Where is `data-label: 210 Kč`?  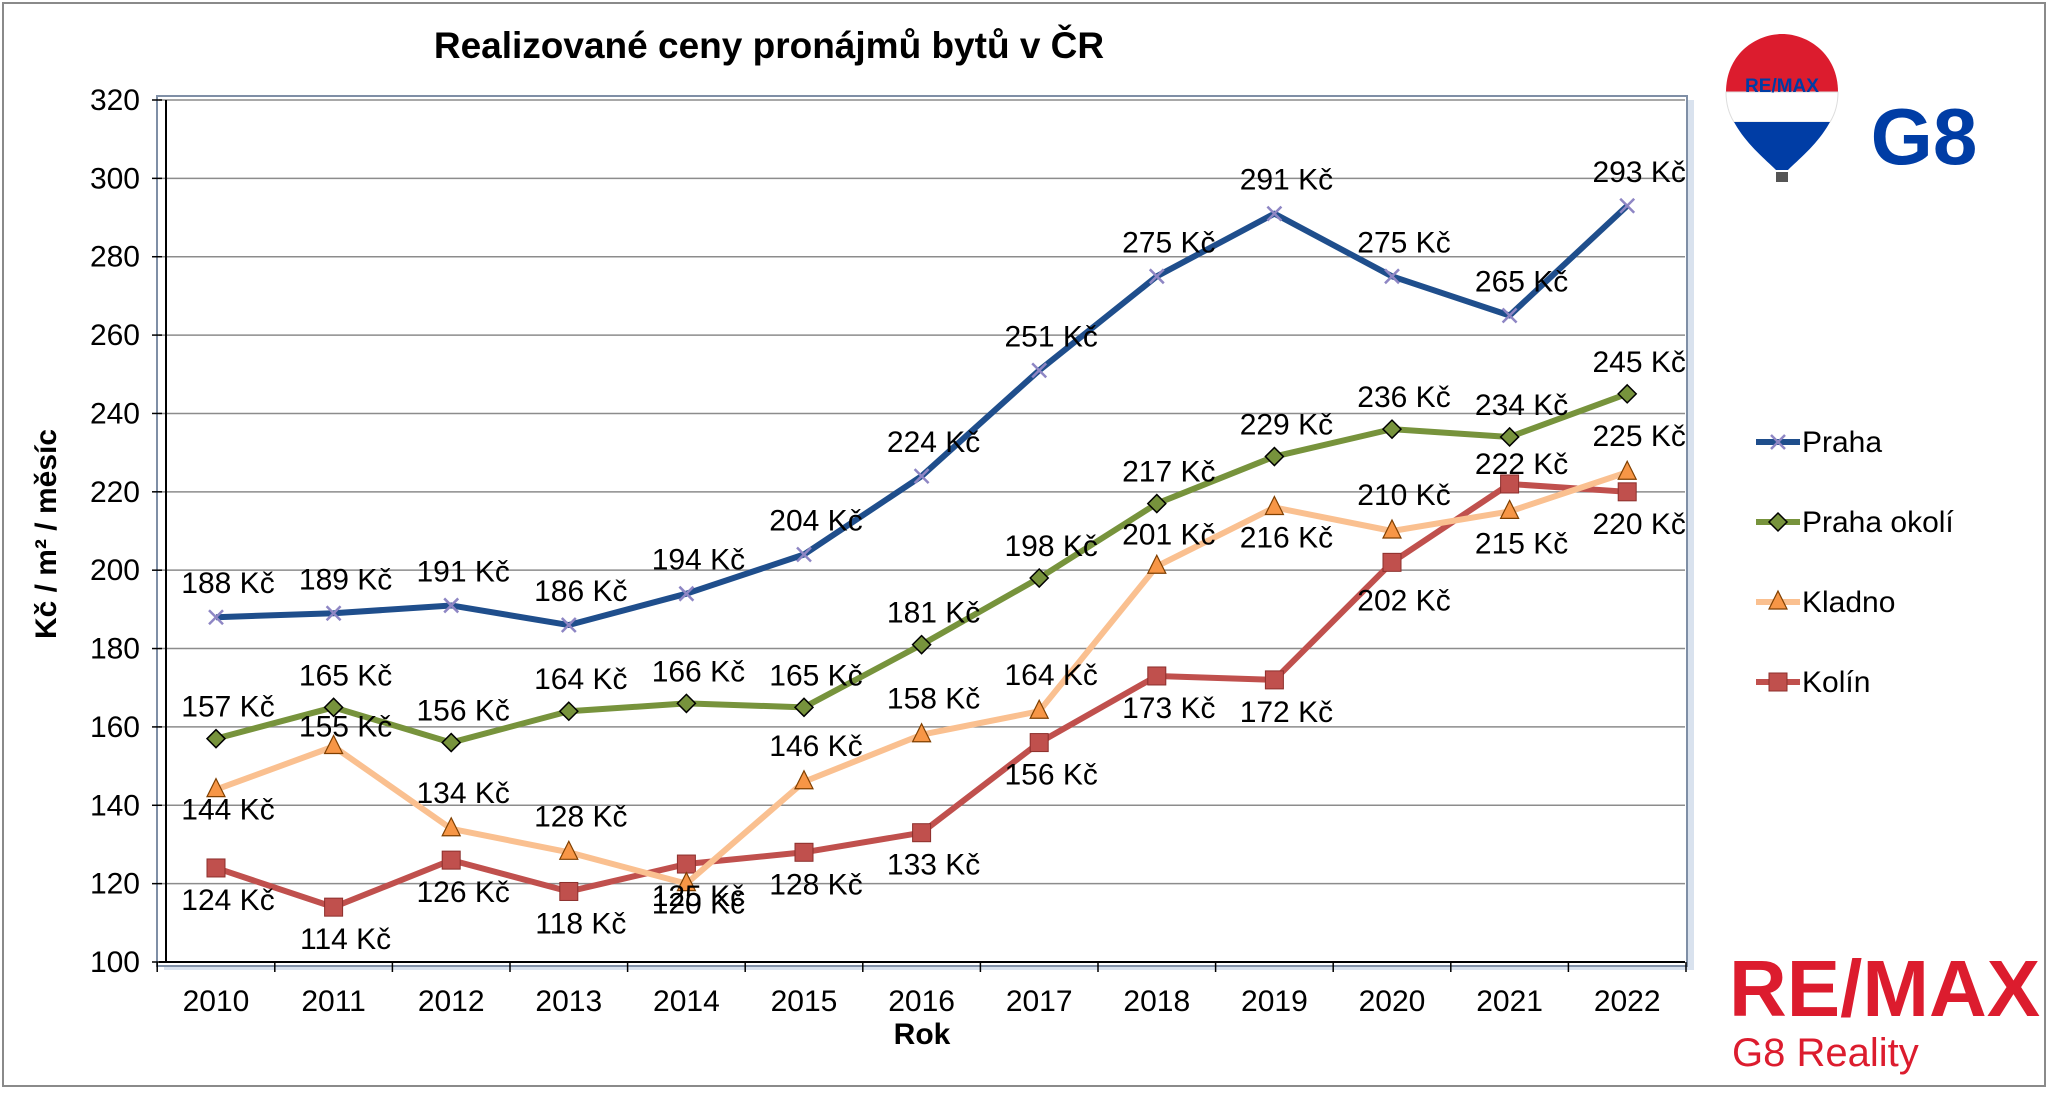
data-label: 210 Kč is located at coordinates (1403, 495).